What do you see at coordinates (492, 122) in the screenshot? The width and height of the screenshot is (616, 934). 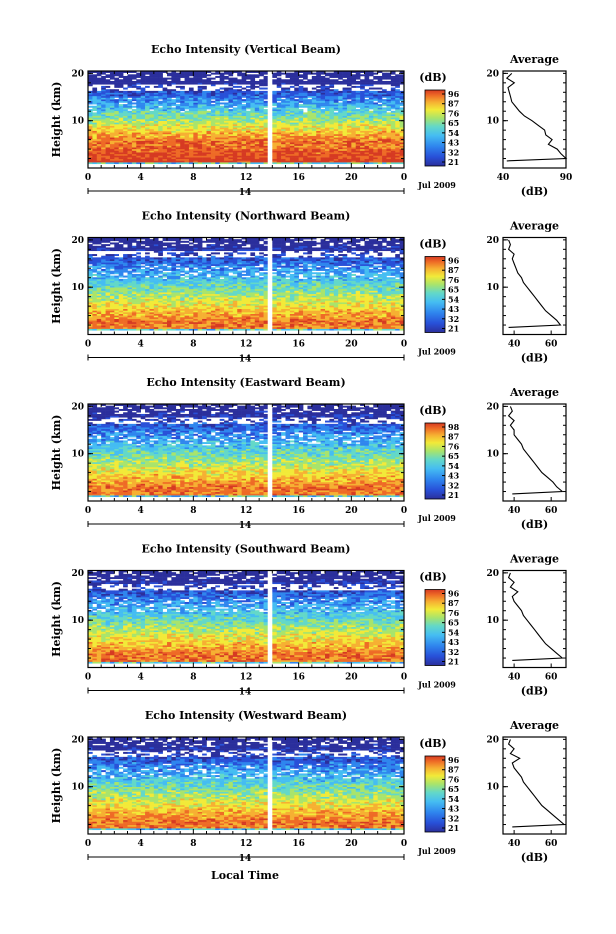 I see `profile-y-tick-label: 10` at bounding box center [492, 122].